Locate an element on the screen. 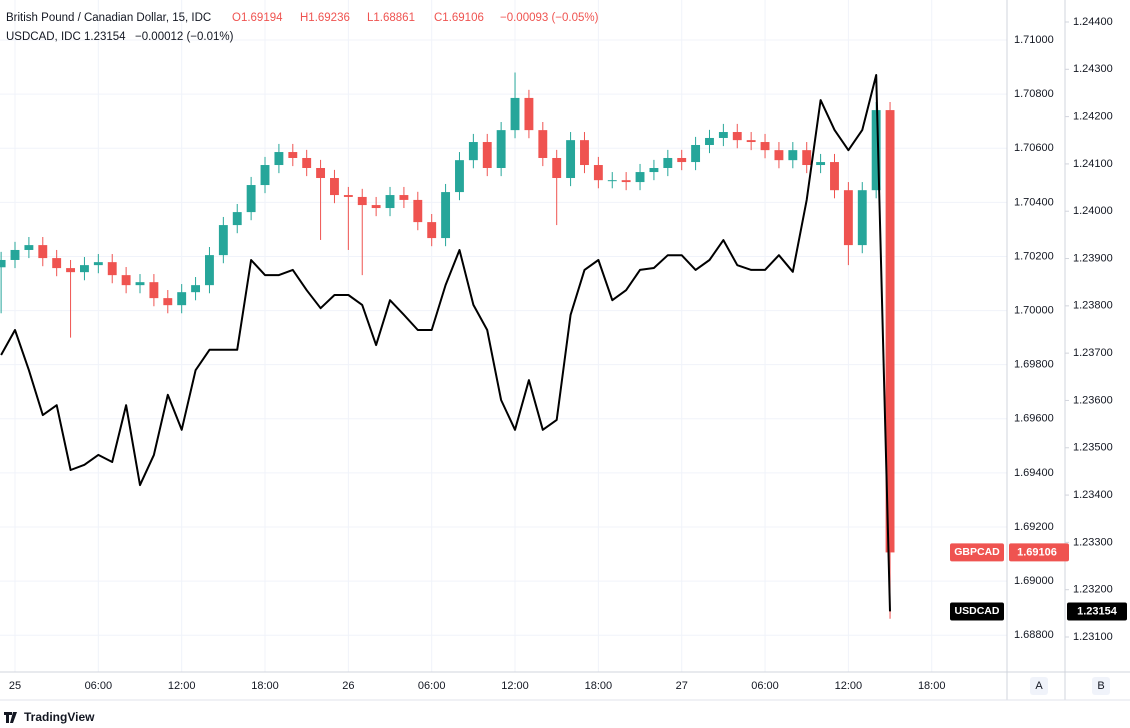 The image size is (1130, 728). compare-change: −0.00012 (−0.01%) is located at coordinates (184, 37).